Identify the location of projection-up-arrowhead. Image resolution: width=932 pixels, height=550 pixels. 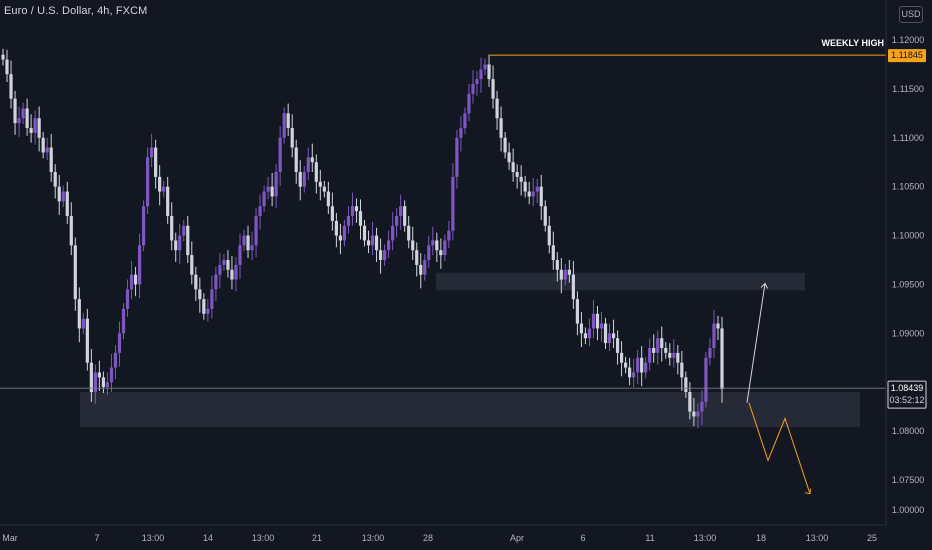
(764, 285).